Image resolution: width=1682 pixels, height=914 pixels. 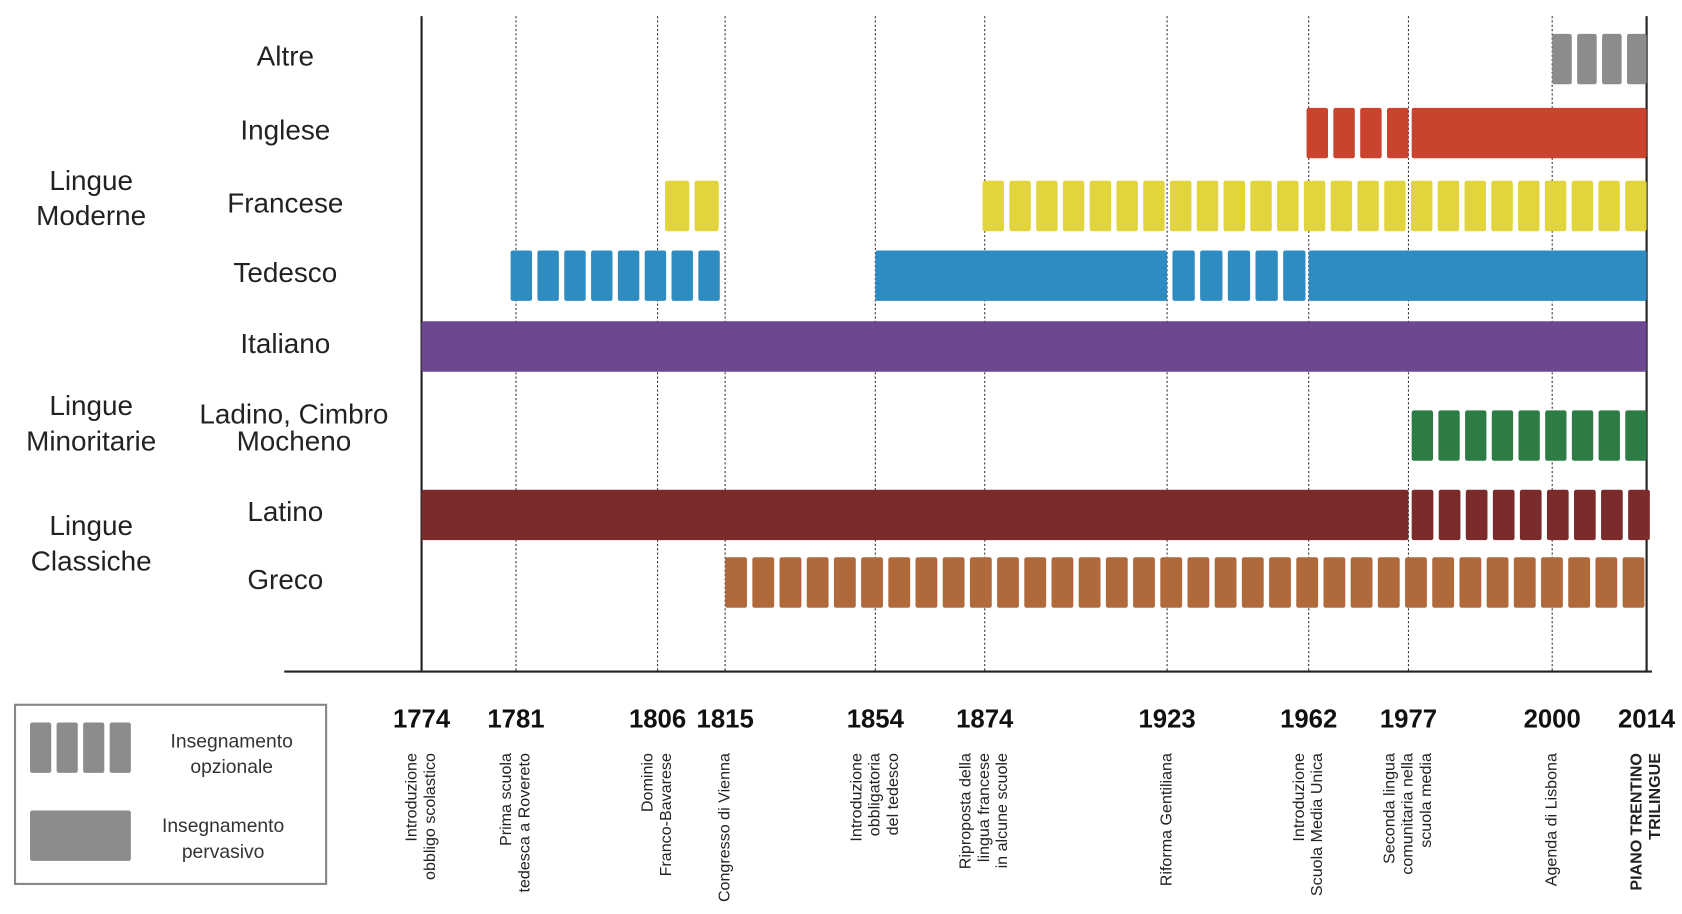 What do you see at coordinates (1389, 808) in the screenshot?
I see `event-description: Seconda lingua` at bounding box center [1389, 808].